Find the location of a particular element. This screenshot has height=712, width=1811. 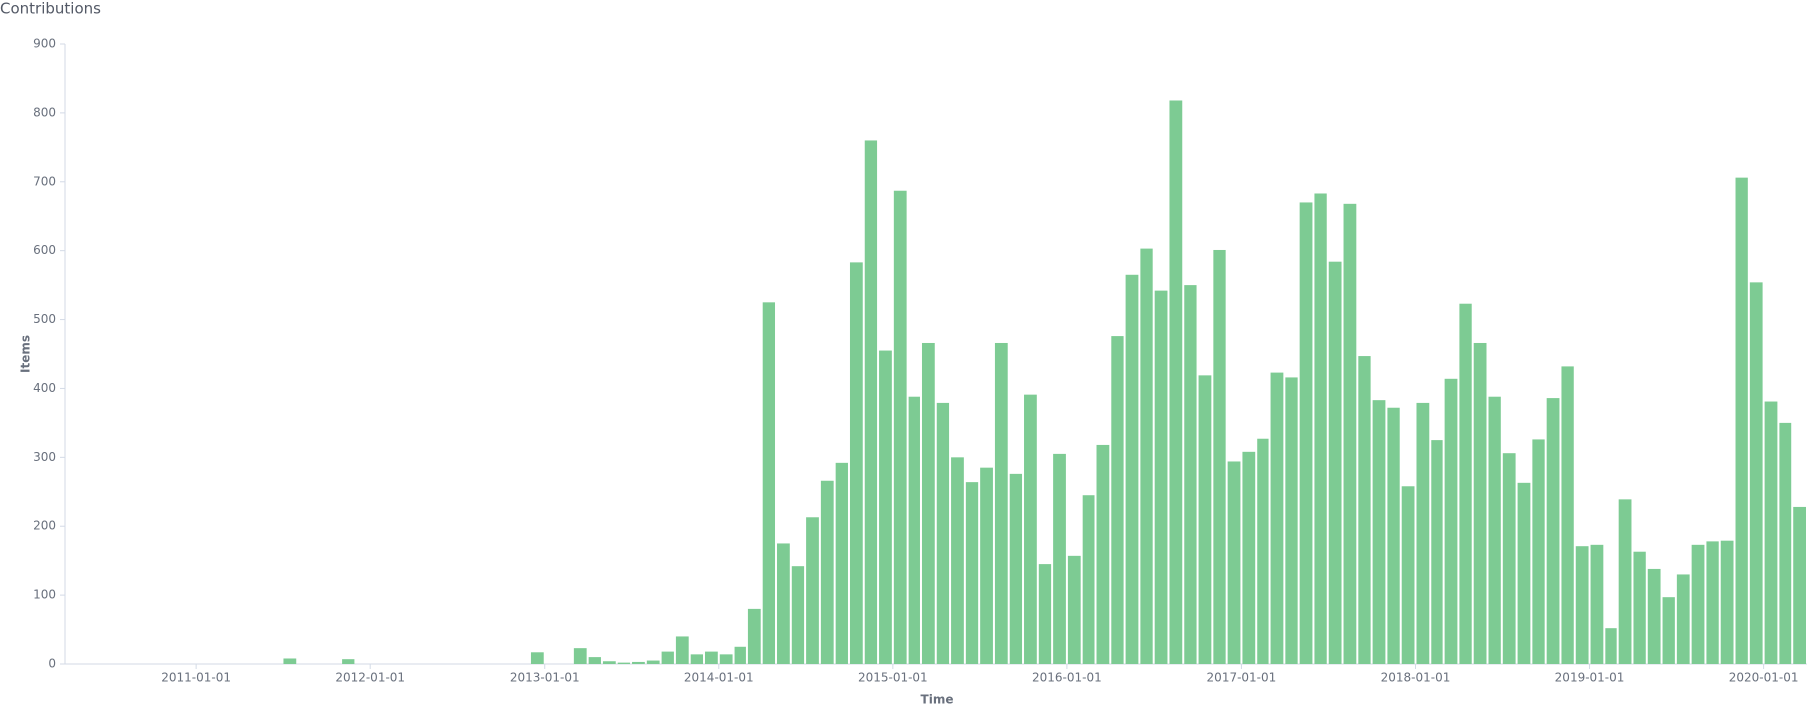

x-tick-label: 2014-01-01 is located at coordinates (719, 678).